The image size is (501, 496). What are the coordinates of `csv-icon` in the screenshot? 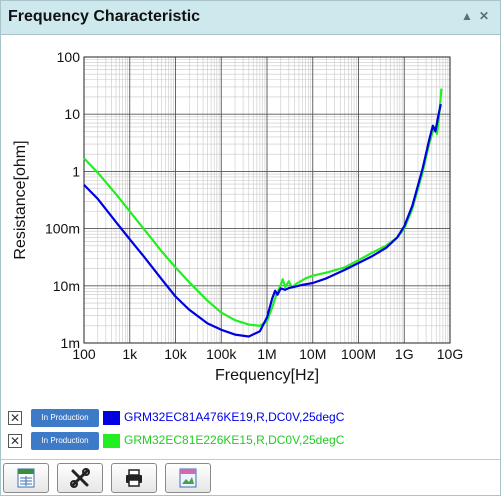 It's located at (26, 478).